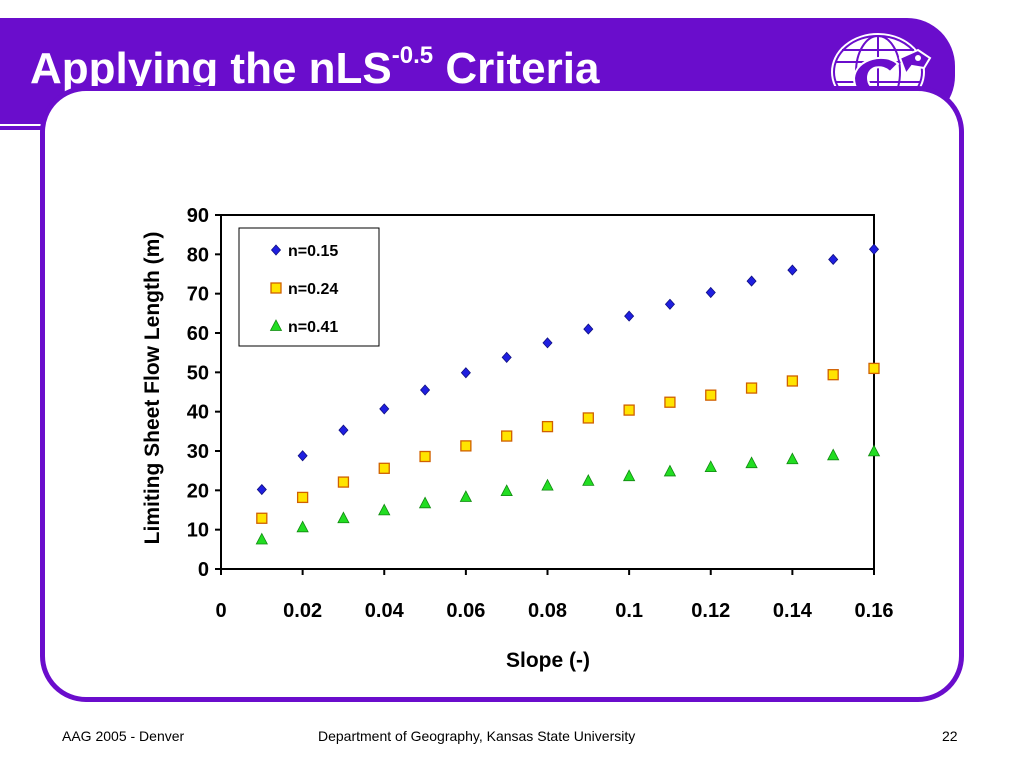 The width and height of the screenshot is (1024, 768). I want to click on x-tick-labels: 0 0.02 0.04 0.06 0.08 0.1 0.12 0.14 0.16, so click(554, 611).